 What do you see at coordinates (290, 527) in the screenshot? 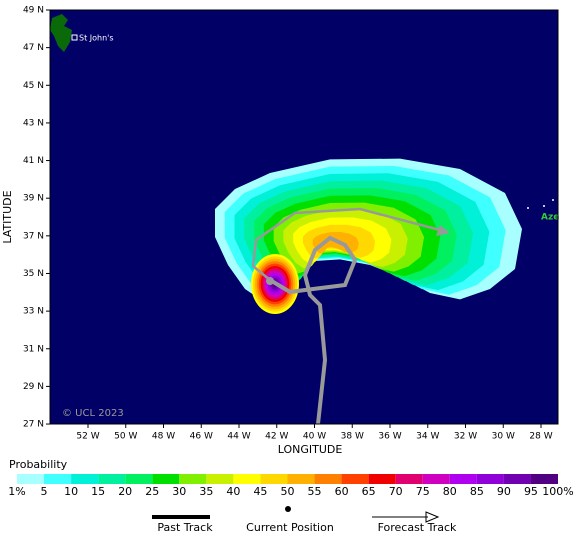
I see `legend-label: Current Position` at bounding box center [290, 527].